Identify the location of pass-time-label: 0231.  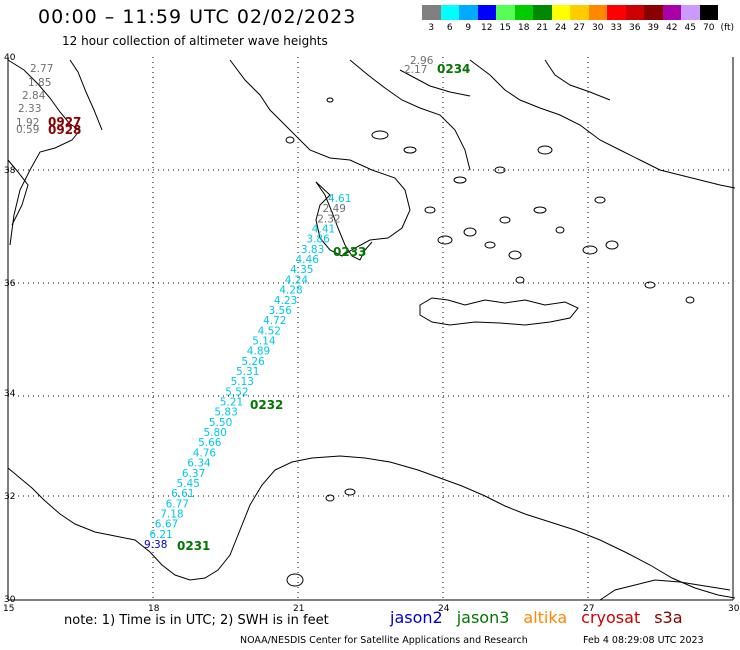
(193, 546).